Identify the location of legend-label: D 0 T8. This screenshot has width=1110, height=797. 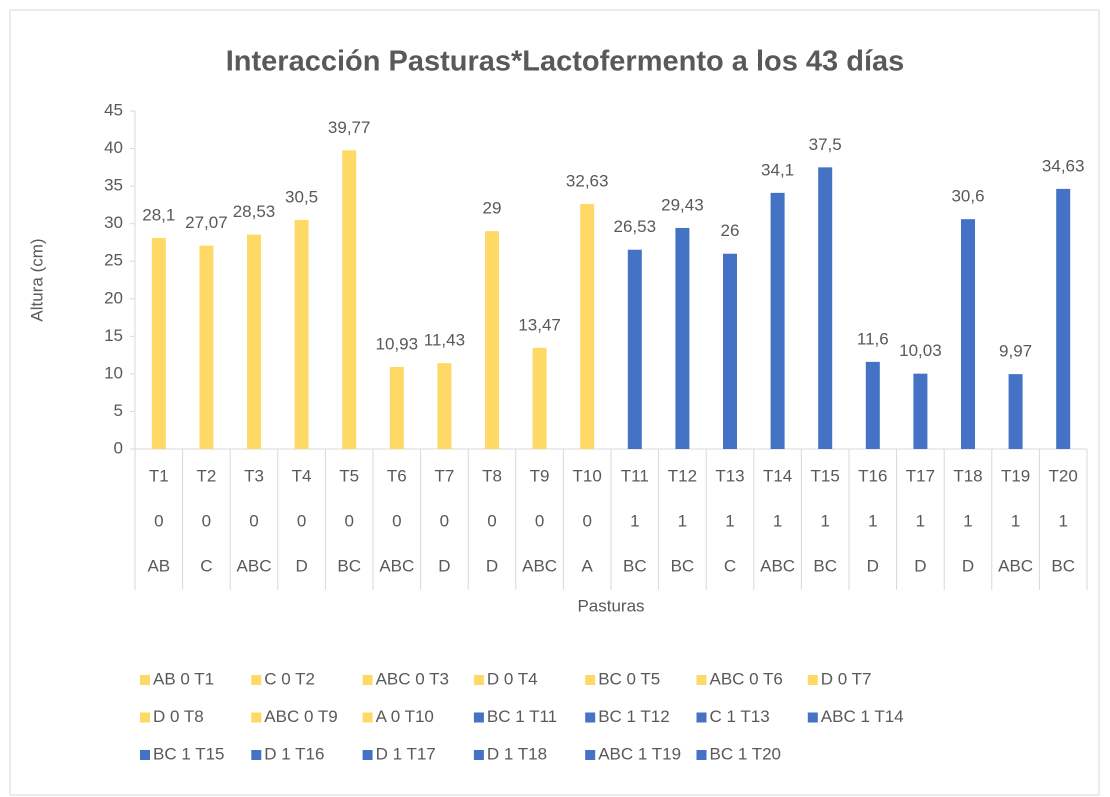
(178, 716).